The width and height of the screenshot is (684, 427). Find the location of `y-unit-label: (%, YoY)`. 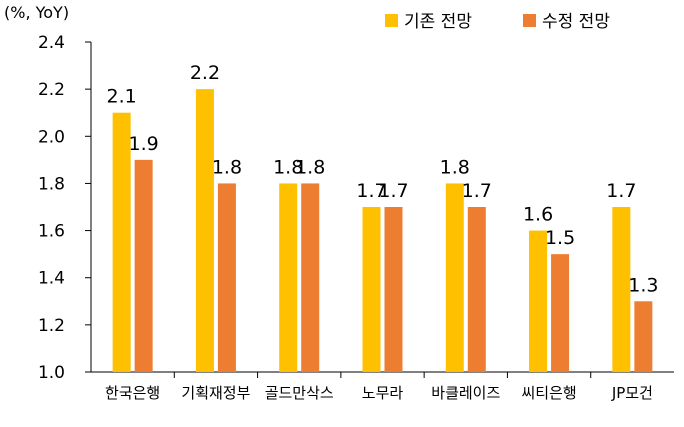

y-unit-label: (%, YoY) is located at coordinates (36, 12).